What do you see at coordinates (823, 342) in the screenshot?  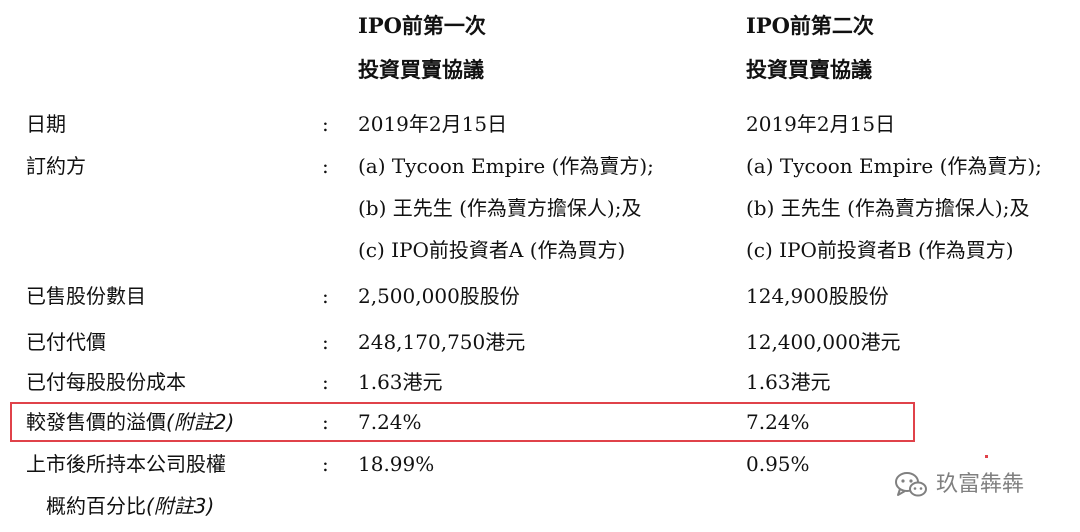 I see `row-value-col2: 12,400,000港元` at bounding box center [823, 342].